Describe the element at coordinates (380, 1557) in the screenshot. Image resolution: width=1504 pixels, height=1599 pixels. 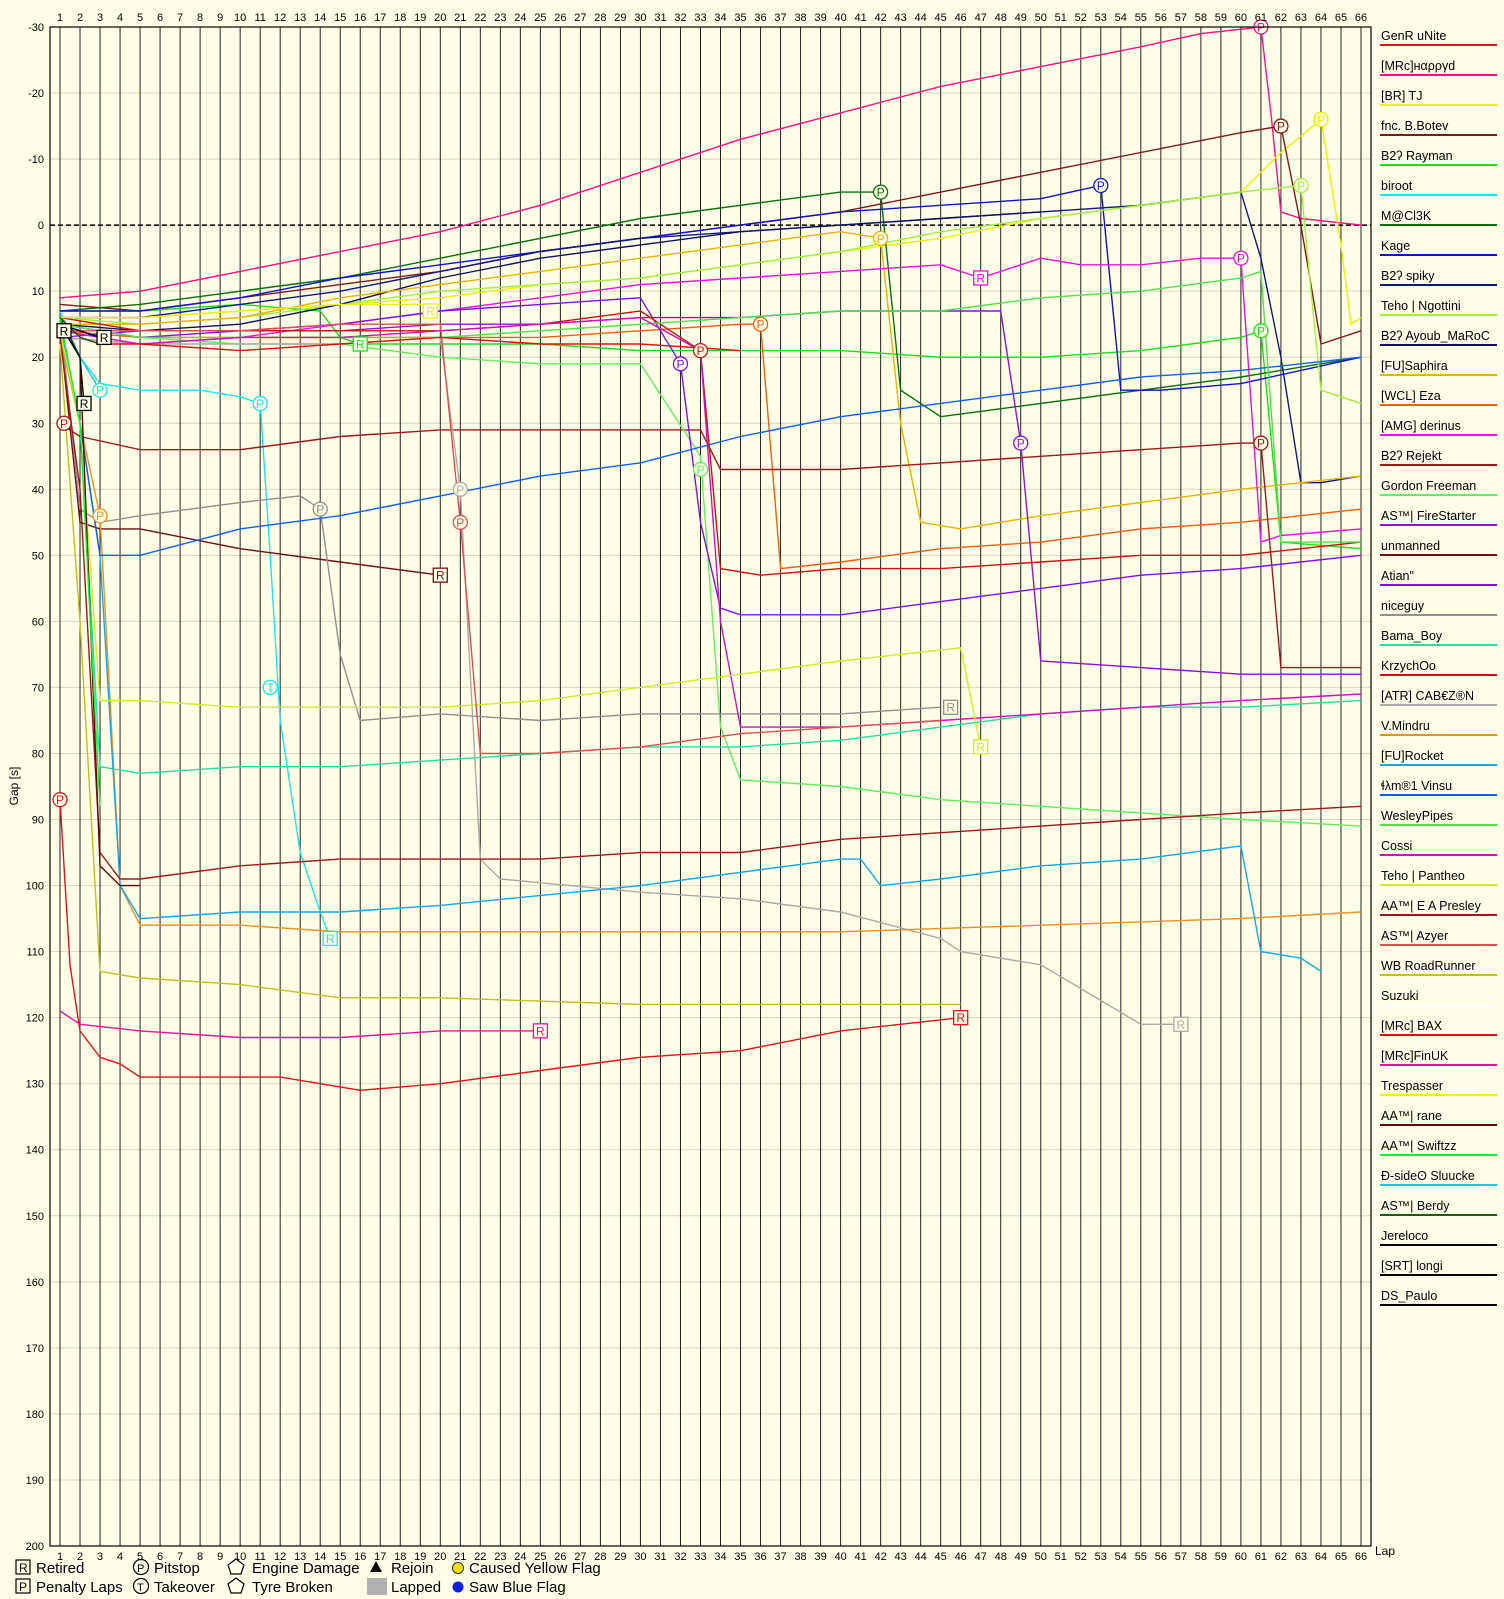
I see `x-tick-bottom: 17` at that location.